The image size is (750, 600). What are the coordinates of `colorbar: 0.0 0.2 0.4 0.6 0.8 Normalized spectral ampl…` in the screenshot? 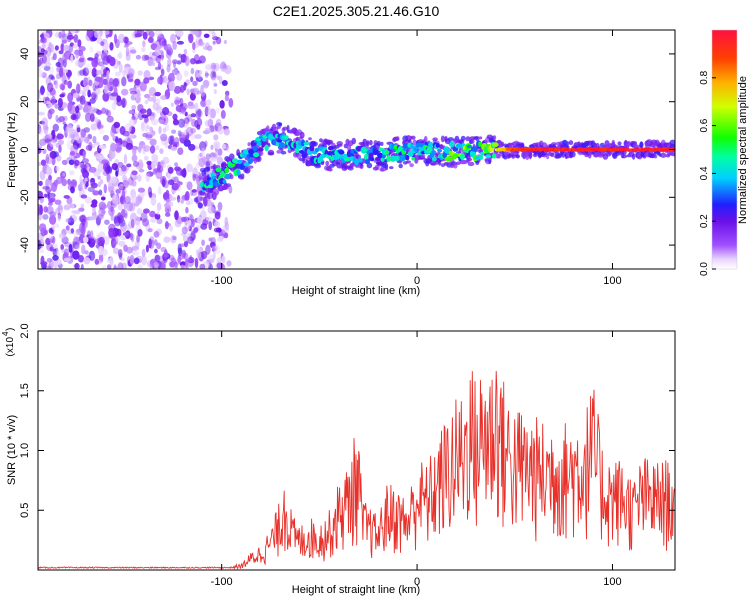 It's located at (724, 152).